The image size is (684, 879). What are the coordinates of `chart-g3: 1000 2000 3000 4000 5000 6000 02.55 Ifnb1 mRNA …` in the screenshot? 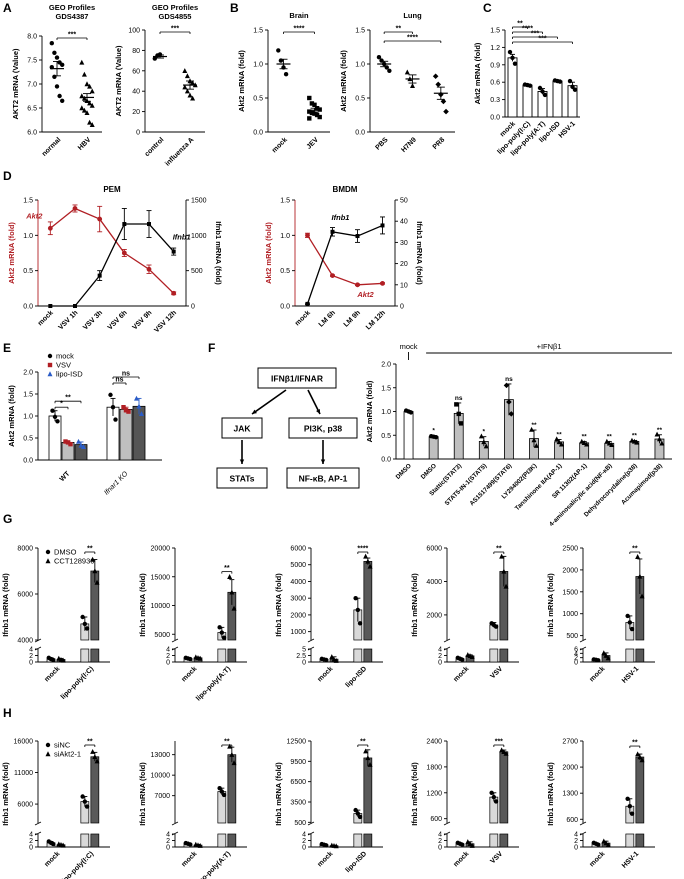 It's located at (328, 617).